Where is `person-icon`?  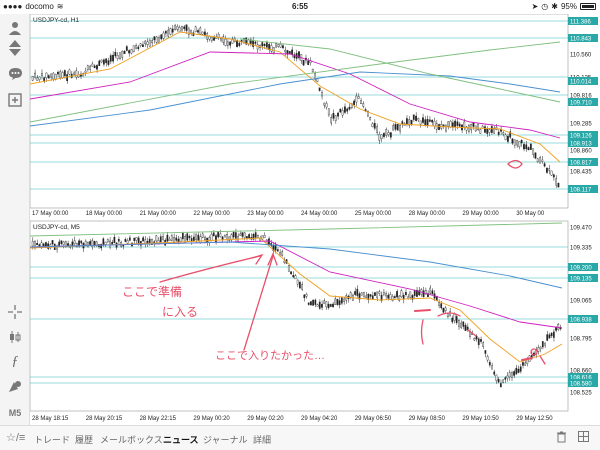 person-icon is located at coordinates (15, 28).